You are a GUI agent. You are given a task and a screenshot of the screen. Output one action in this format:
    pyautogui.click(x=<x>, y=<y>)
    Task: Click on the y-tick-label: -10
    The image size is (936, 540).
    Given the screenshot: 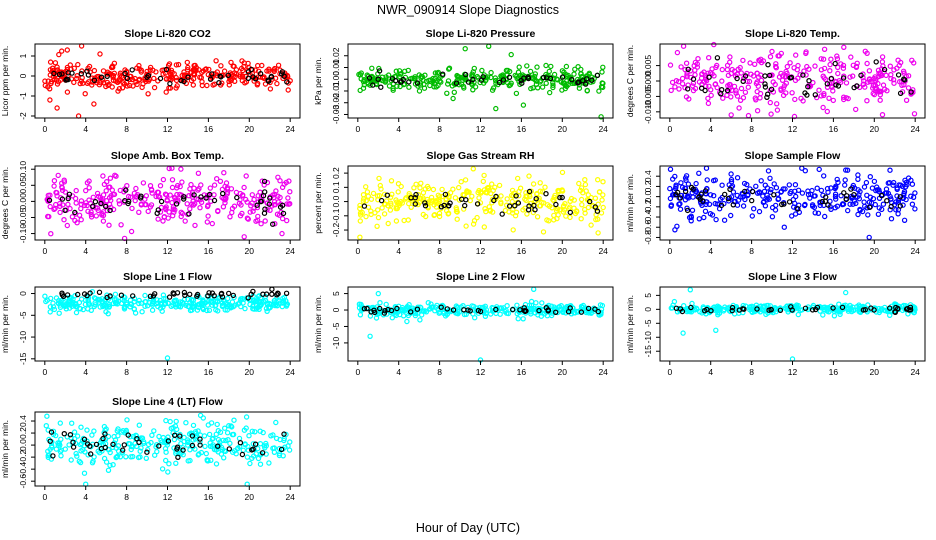 What is the action you would take?
    pyautogui.click(x=648, y=337)
    